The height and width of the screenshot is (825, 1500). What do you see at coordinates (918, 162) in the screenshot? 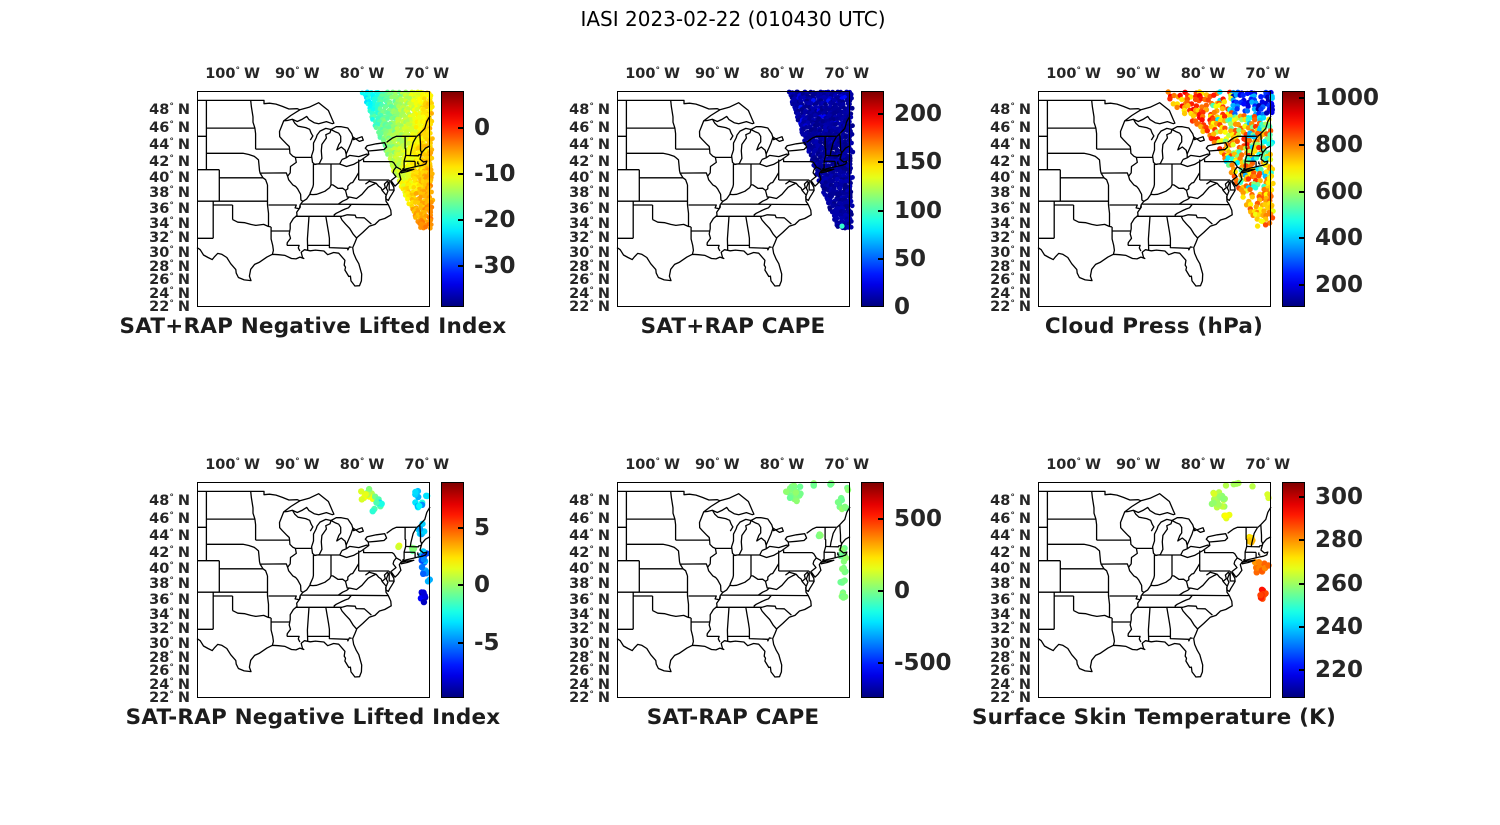
I see `colorbar-tick-label: 150` at bounding box center [918, 162].